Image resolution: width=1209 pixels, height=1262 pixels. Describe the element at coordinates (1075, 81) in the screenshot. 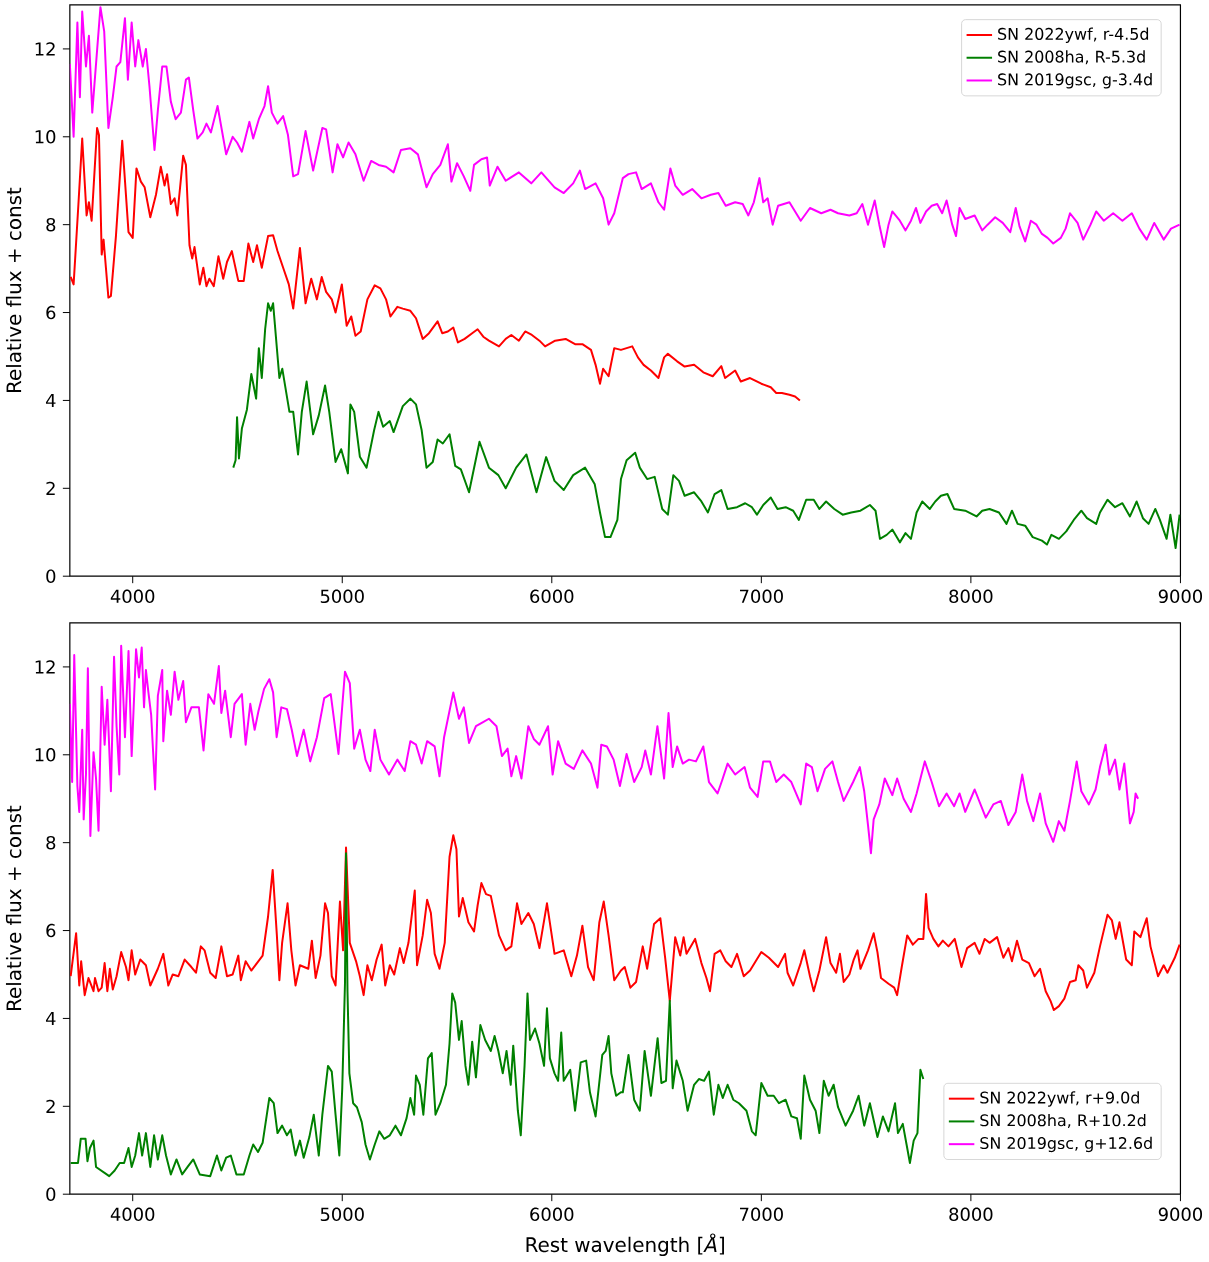

I see `legend-label: SN 2019gsc, g-3.4d` at that location.